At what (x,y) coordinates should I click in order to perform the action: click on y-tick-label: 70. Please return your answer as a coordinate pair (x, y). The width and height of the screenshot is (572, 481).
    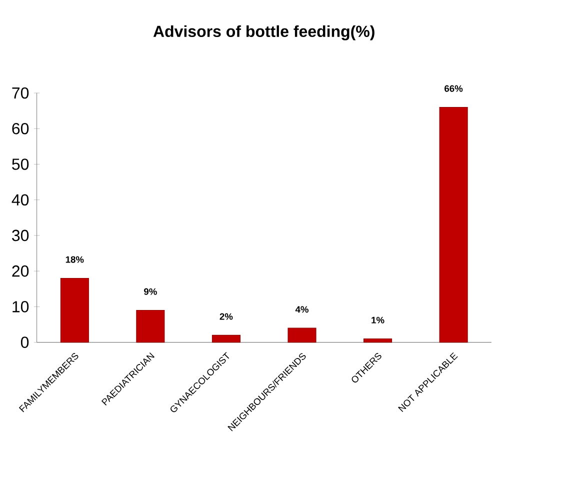
    Looking at the image, I should click on (20, 93).